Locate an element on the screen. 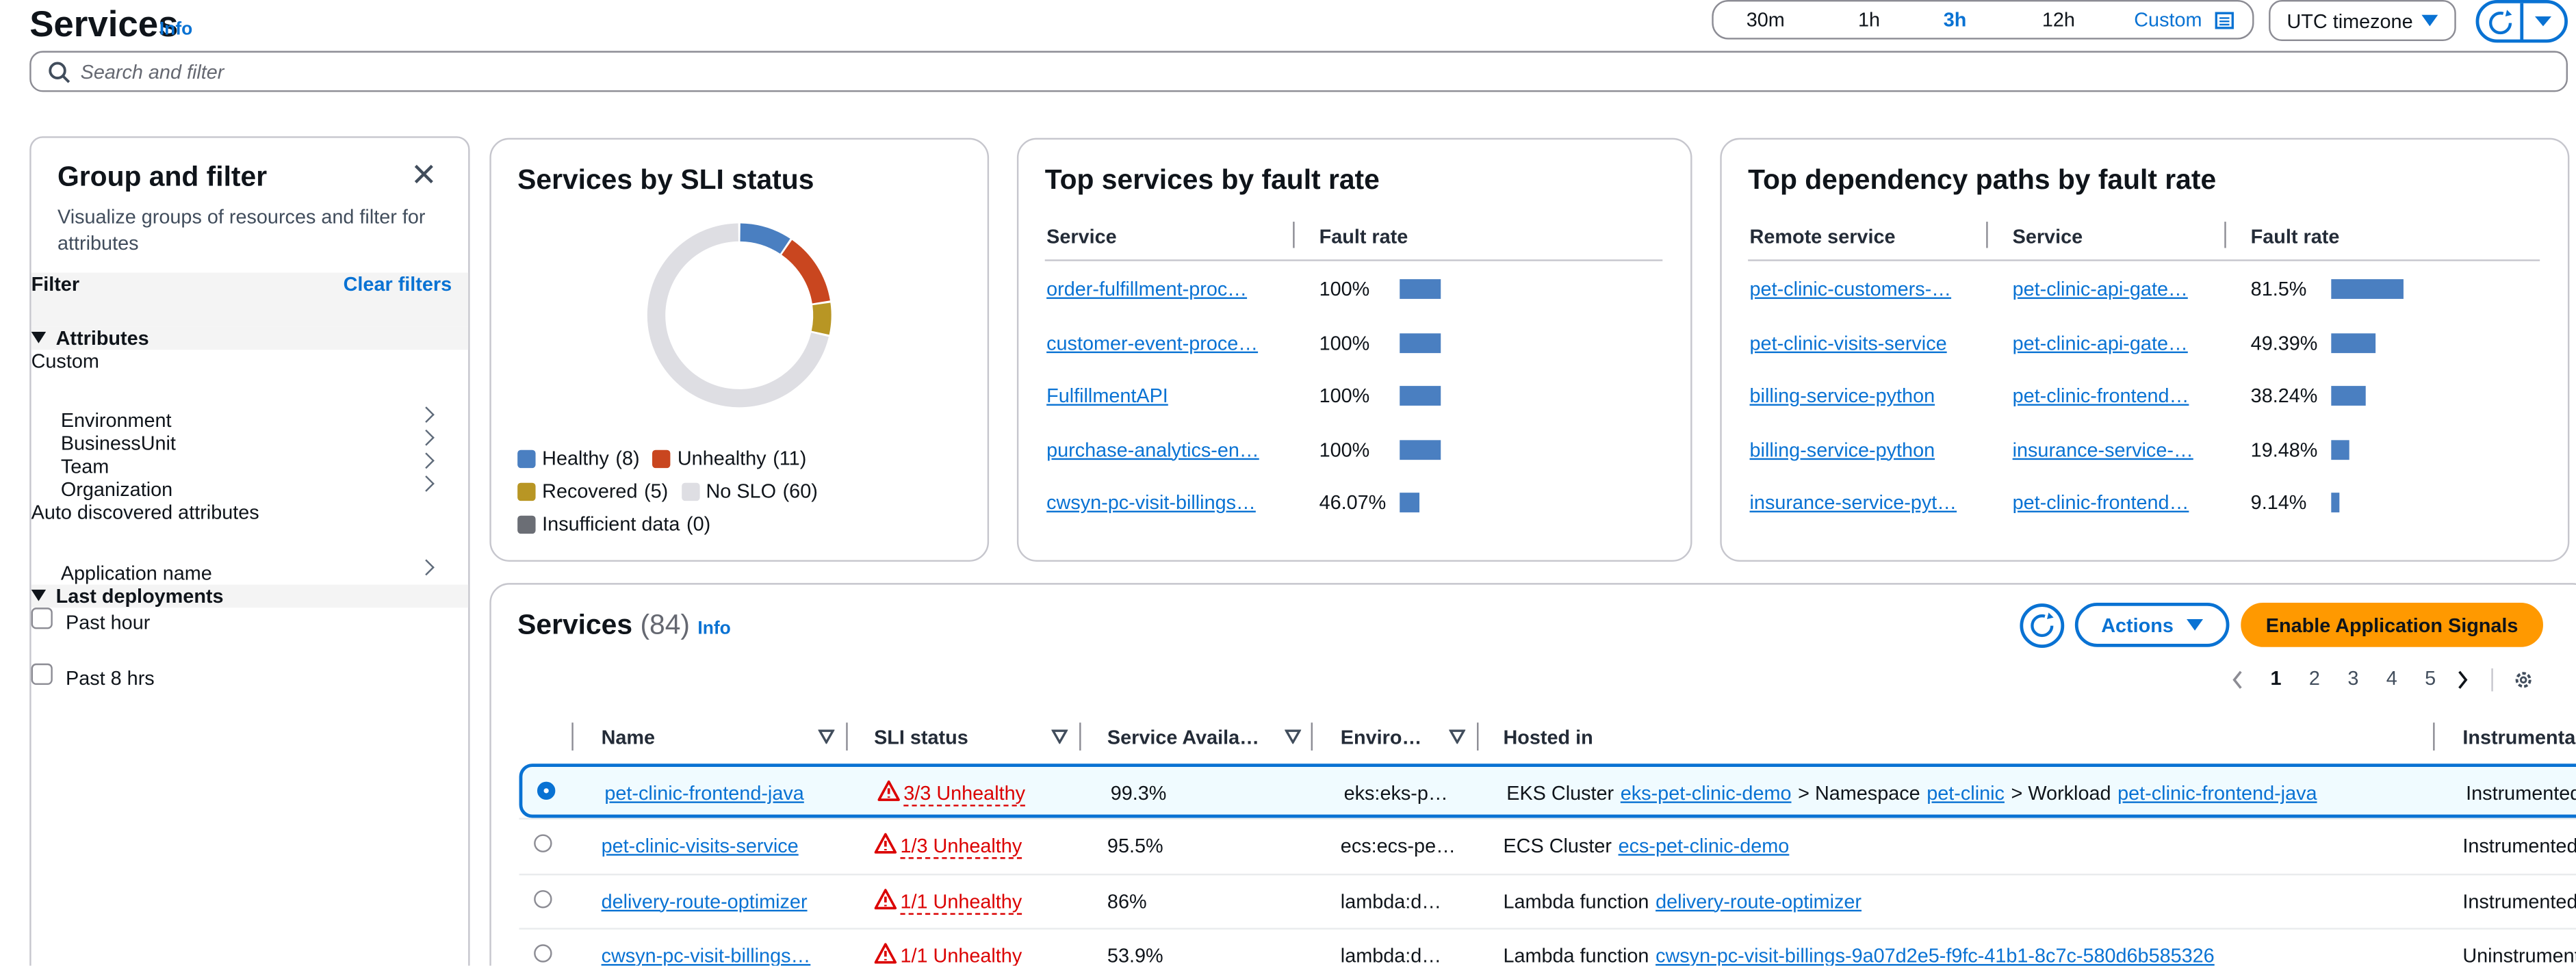 This screenshot has width=2576, height=966. clear-filters: Clear filters is located at coordinates (398, 284).